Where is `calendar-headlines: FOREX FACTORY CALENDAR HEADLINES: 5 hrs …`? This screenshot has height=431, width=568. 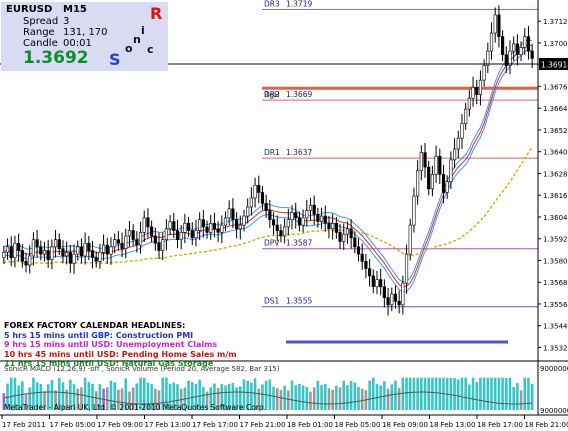
calendar-headlines: FOREX FACTORY CALENDAR HEADLINES: 5 hrs … is located at coordinates (120, 345).